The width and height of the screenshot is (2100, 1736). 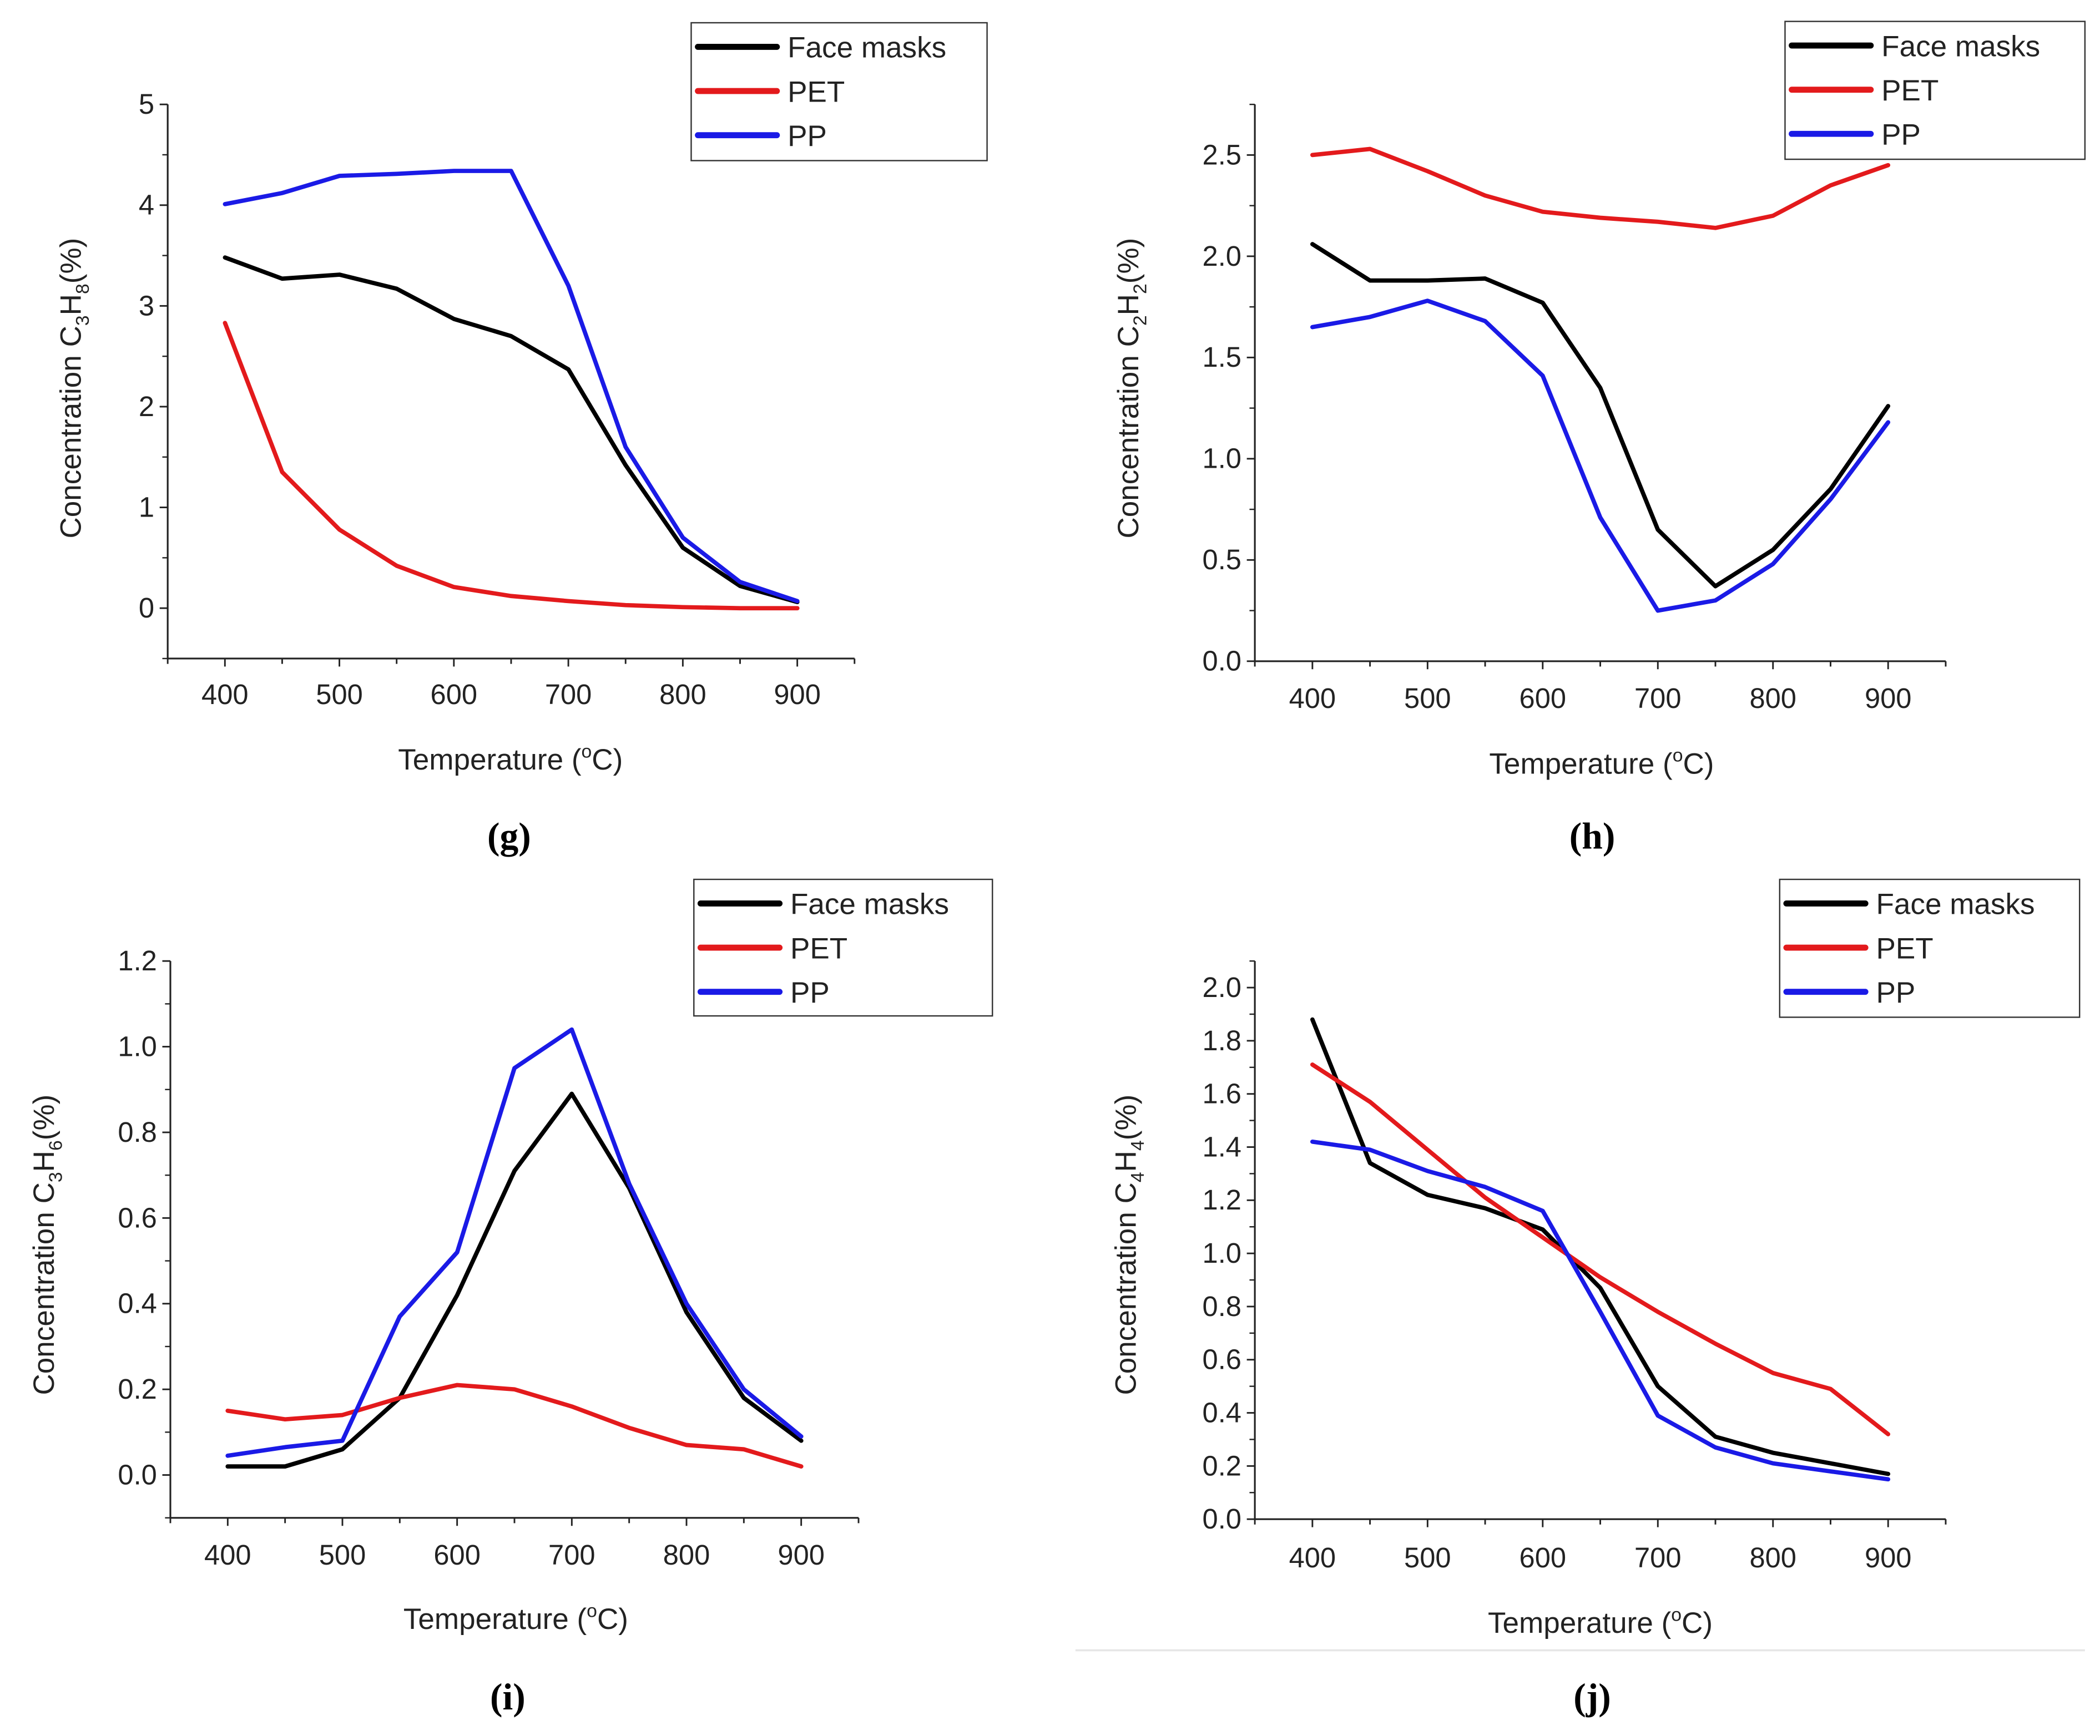 I want to click on series-line-pet, so click(x=1600, y=1249).